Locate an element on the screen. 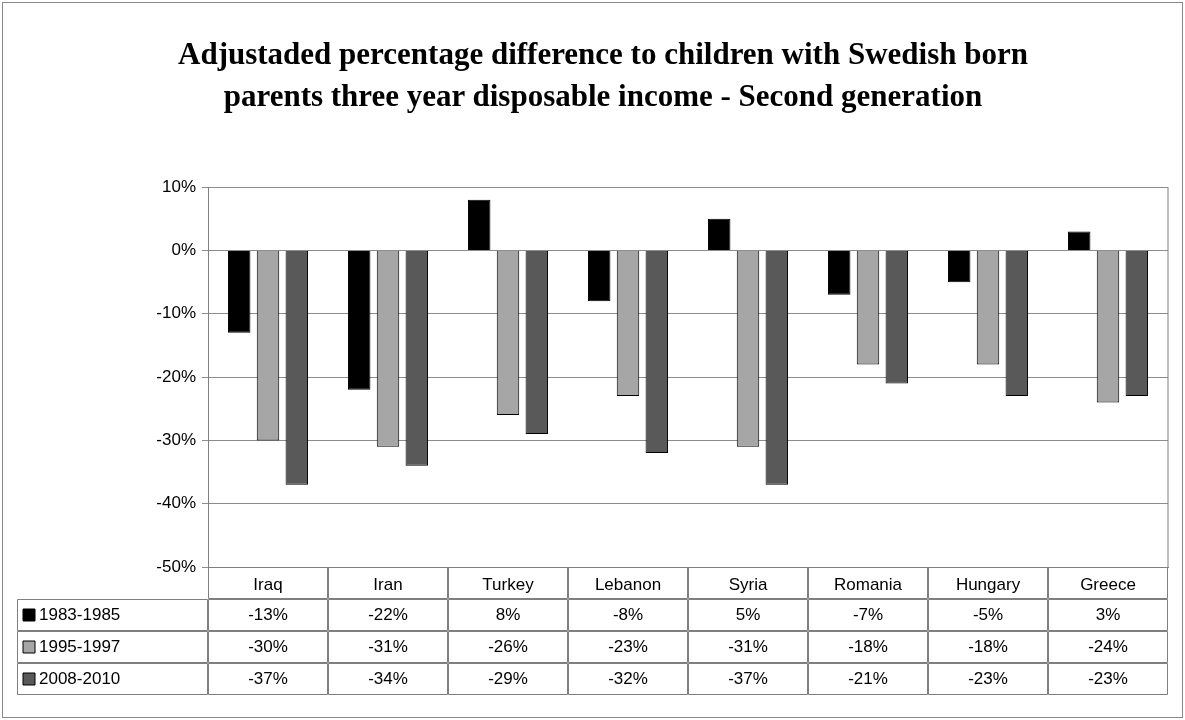 This screenshot has width=1185, height=720. chart-title: Adjustaded percentage difference to children with Swedish born parents three year disposable income - Second generation is located at coordinates (603, 75).